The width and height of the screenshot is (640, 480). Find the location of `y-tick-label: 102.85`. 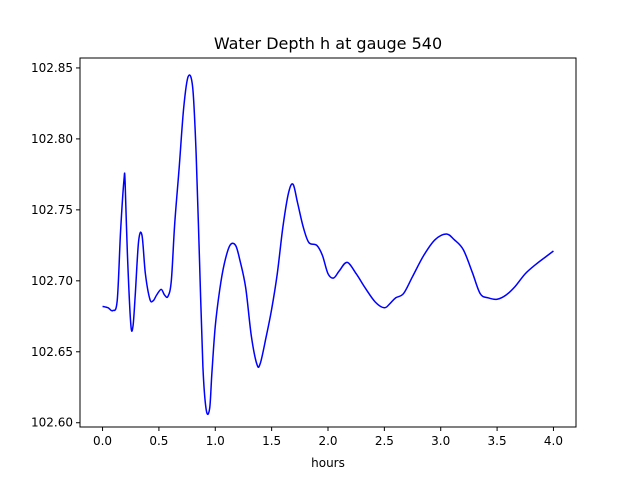

y-tick-label: 102.85 is located at coordinates (52, 68).